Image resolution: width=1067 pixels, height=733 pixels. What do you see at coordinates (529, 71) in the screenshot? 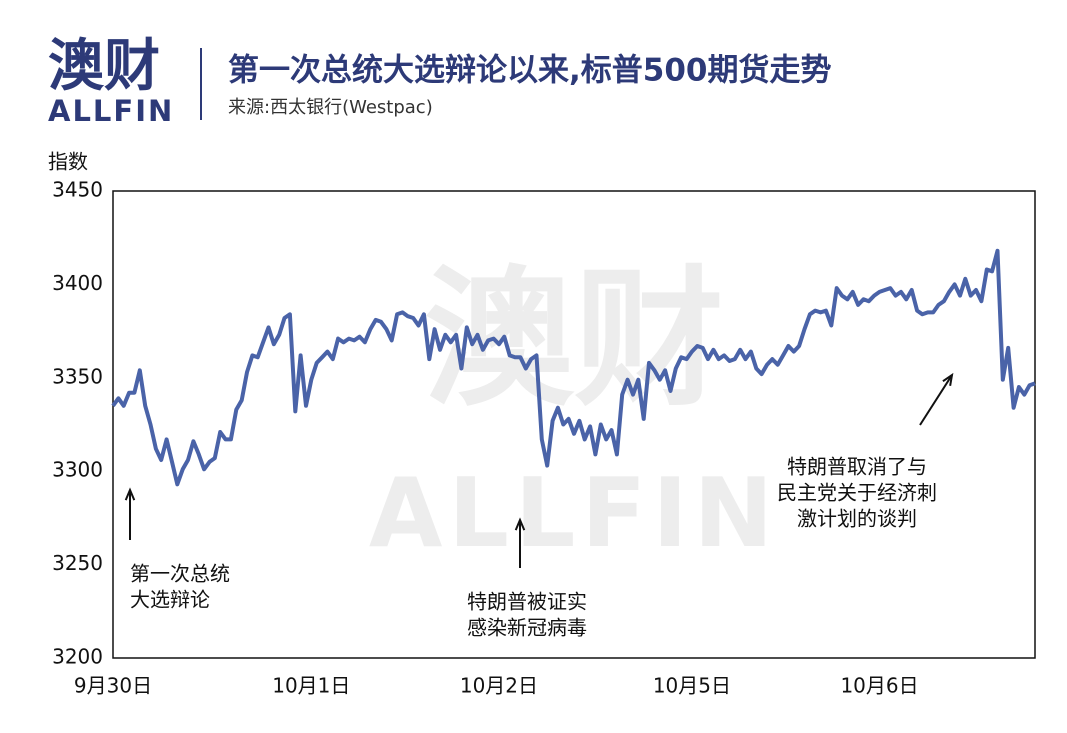
I see `chart-title: 第一次总统大选辩论以来,标普500期货走势` at bounding box center [529, 71].